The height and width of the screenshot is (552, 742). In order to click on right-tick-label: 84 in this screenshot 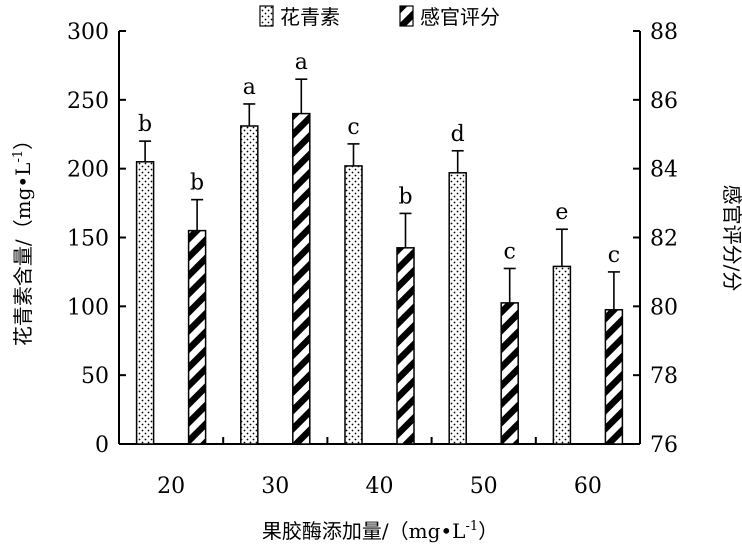, I will do `click(664, 170)`.